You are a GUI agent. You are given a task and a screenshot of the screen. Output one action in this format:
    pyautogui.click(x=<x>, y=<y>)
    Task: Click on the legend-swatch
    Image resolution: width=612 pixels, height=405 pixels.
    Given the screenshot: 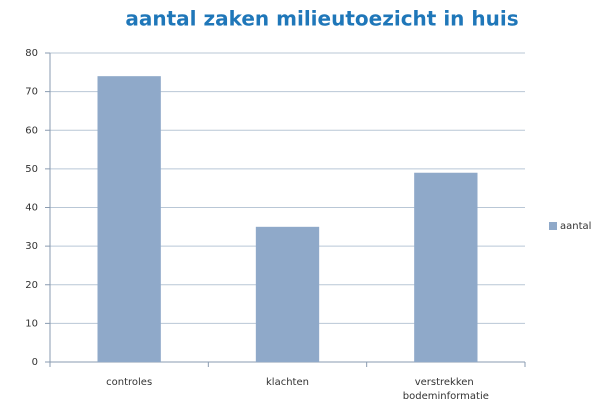 What is the action you would take?
    pyautogui.click(x=553, y=226)
    